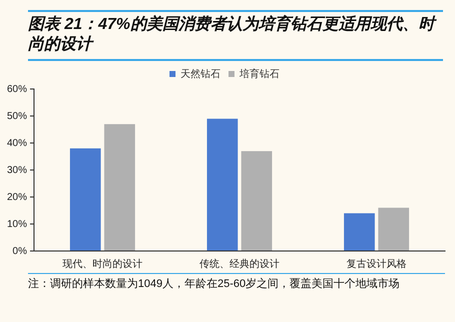 This screenshot has height=322, width=455. I want to click on chart-title: 图表 21：47%的美国消费者认为培育钻石更适用现代、时尚的设计, so click(235, 35).